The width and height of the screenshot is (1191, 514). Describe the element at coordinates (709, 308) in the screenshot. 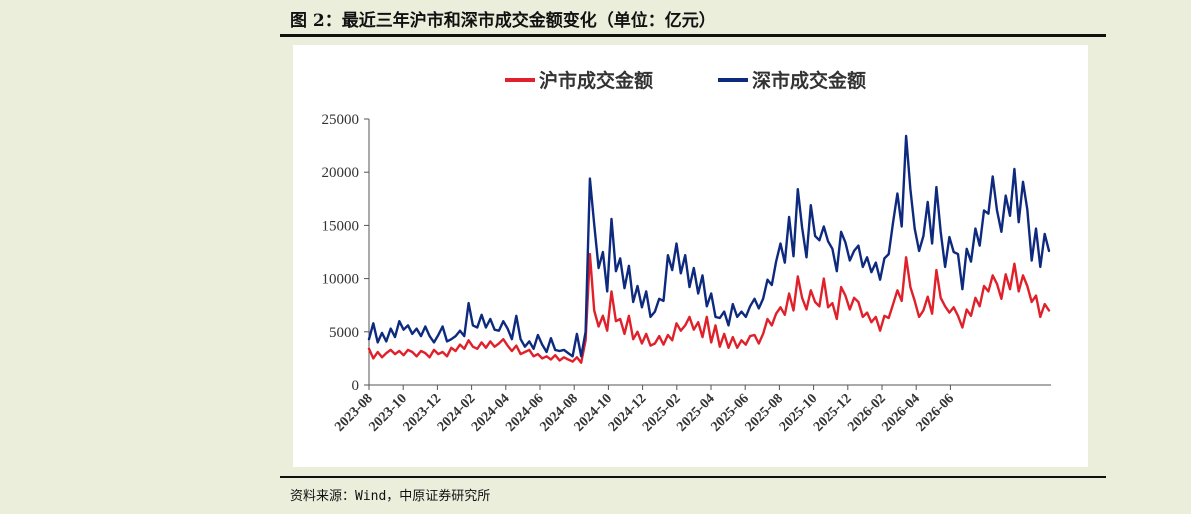

I see `series-line-sh` at that location.